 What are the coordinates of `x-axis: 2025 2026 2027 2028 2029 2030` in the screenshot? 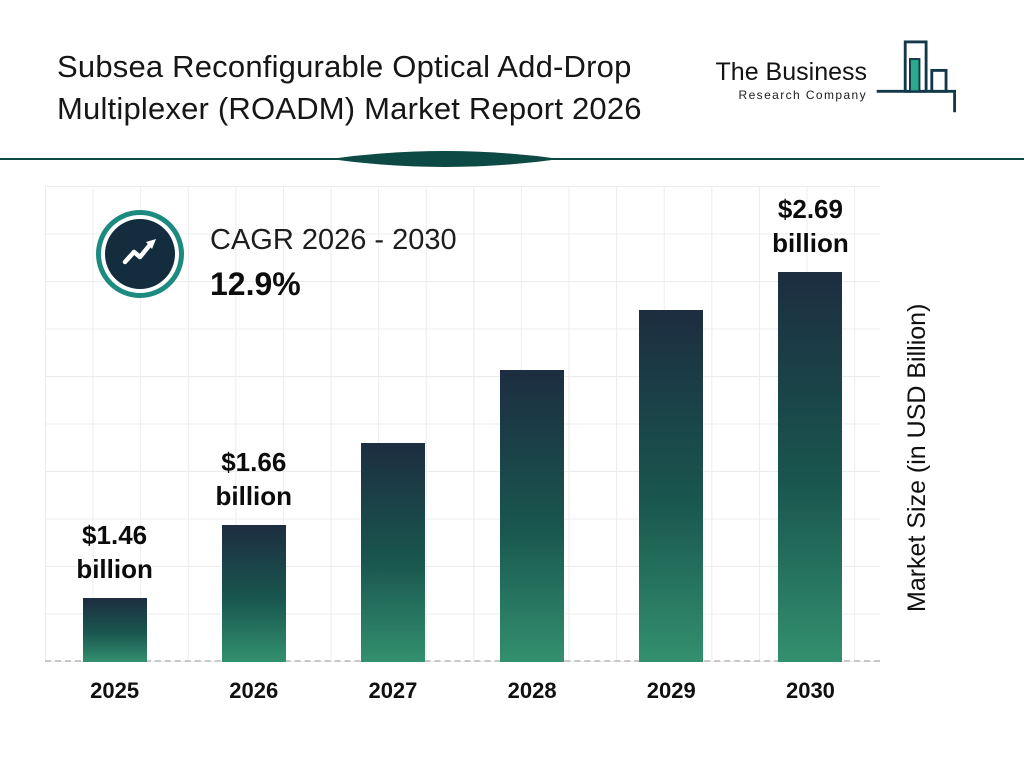 It's located at (462, 691).